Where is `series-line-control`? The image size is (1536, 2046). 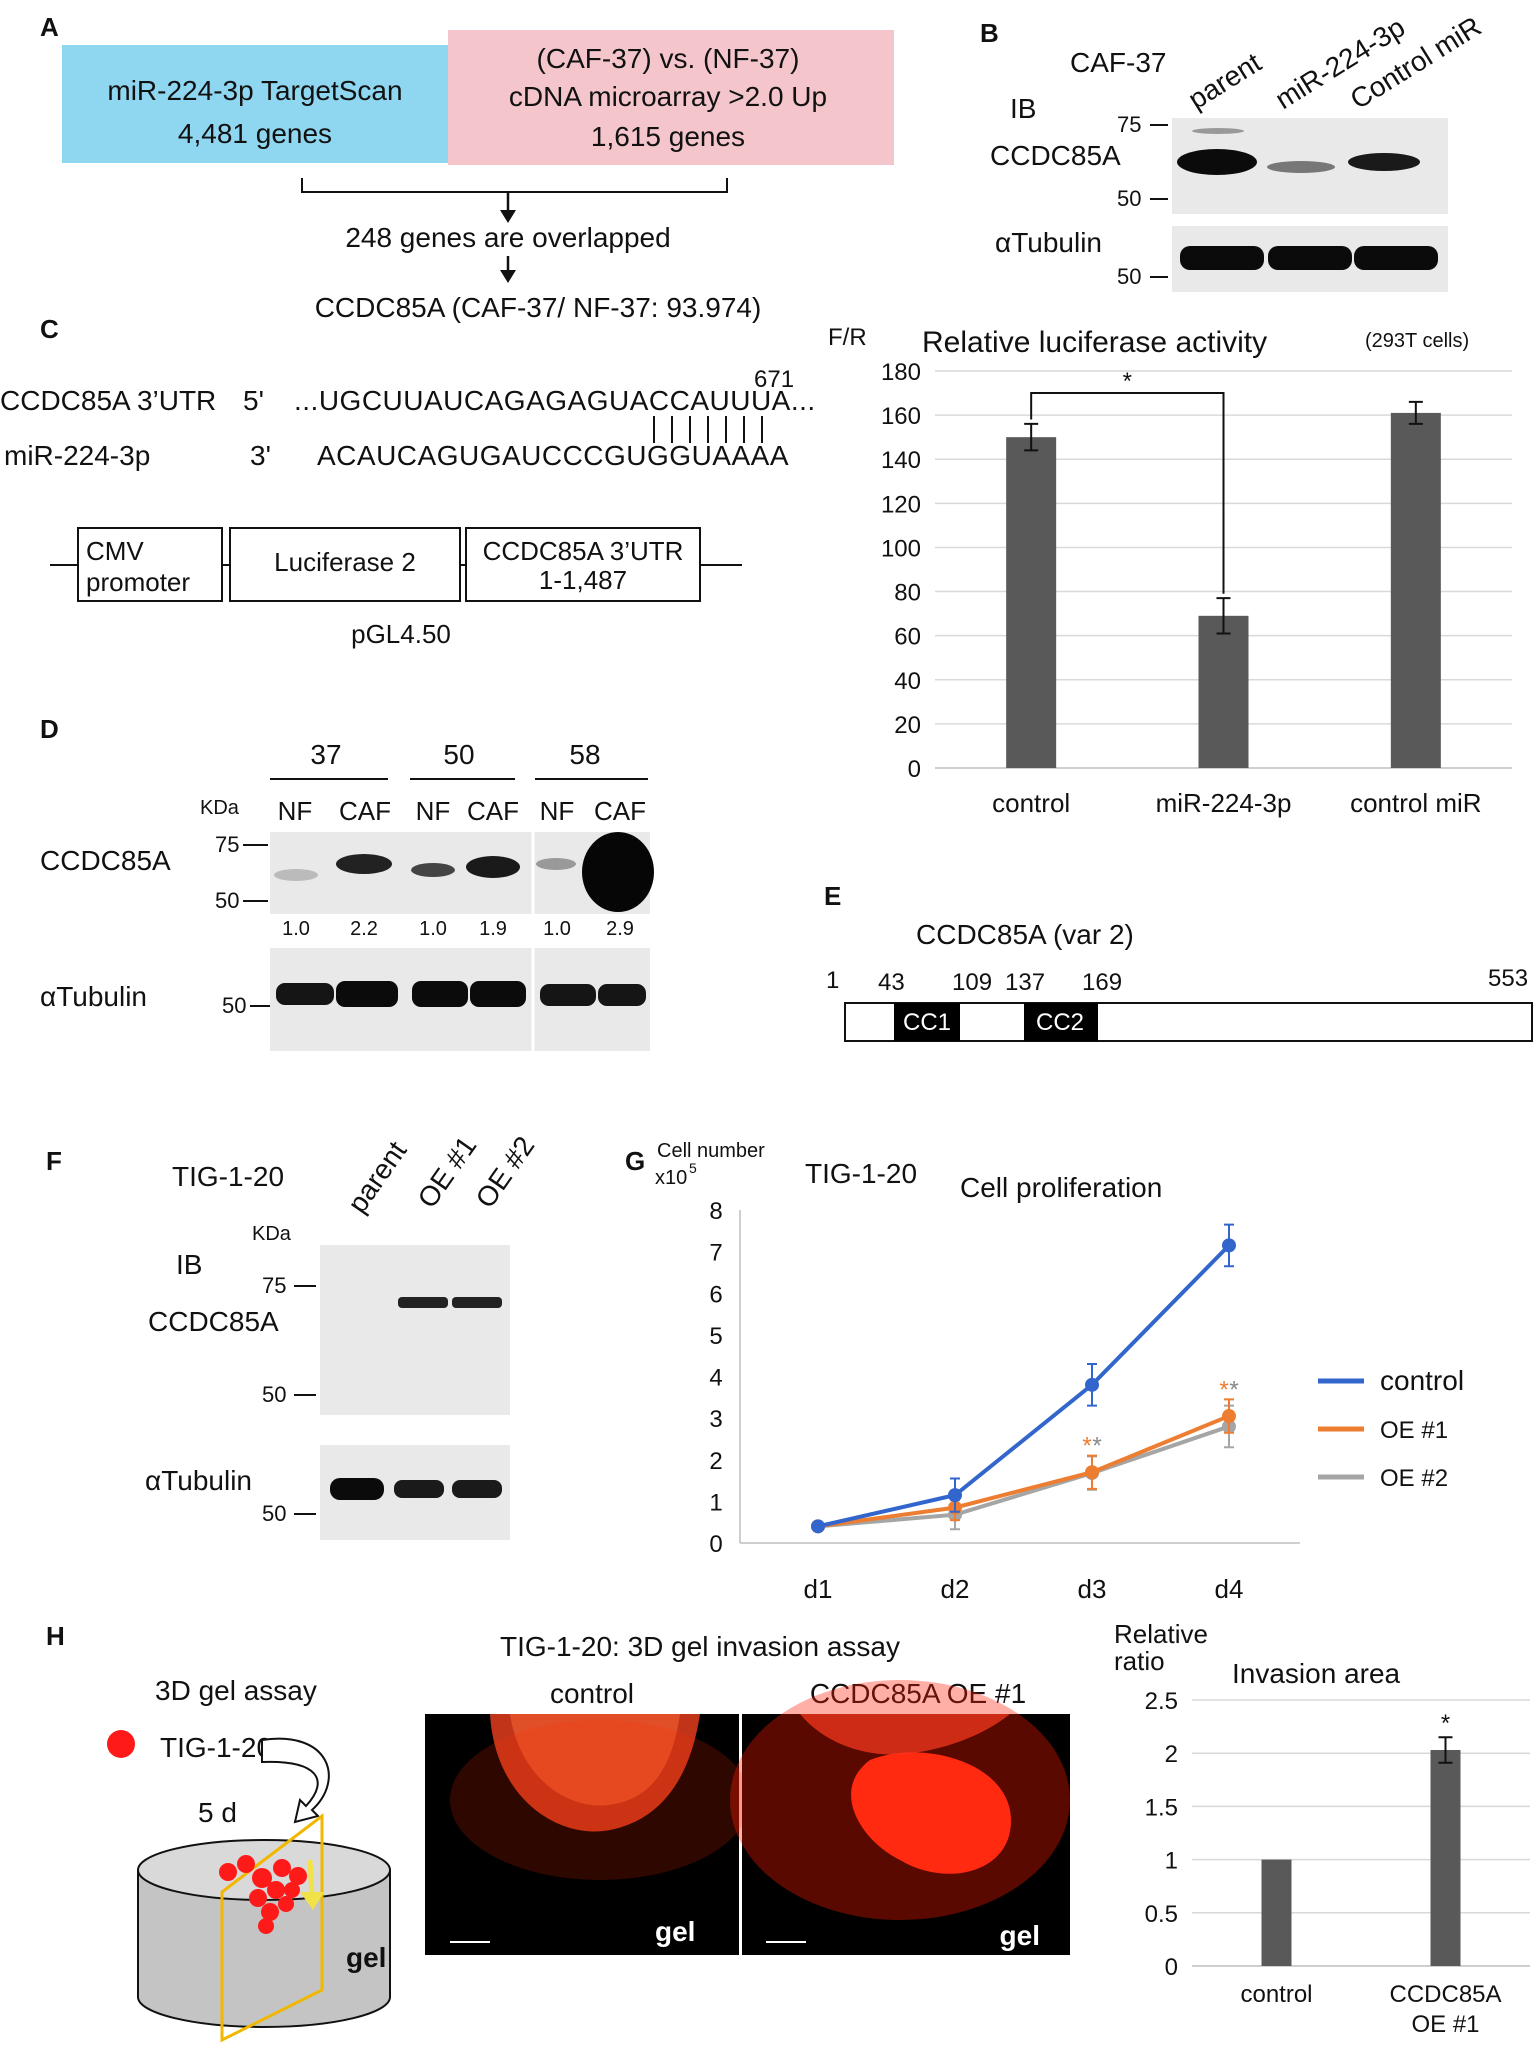 series-line-control is located at coordinates (1024, 1386).